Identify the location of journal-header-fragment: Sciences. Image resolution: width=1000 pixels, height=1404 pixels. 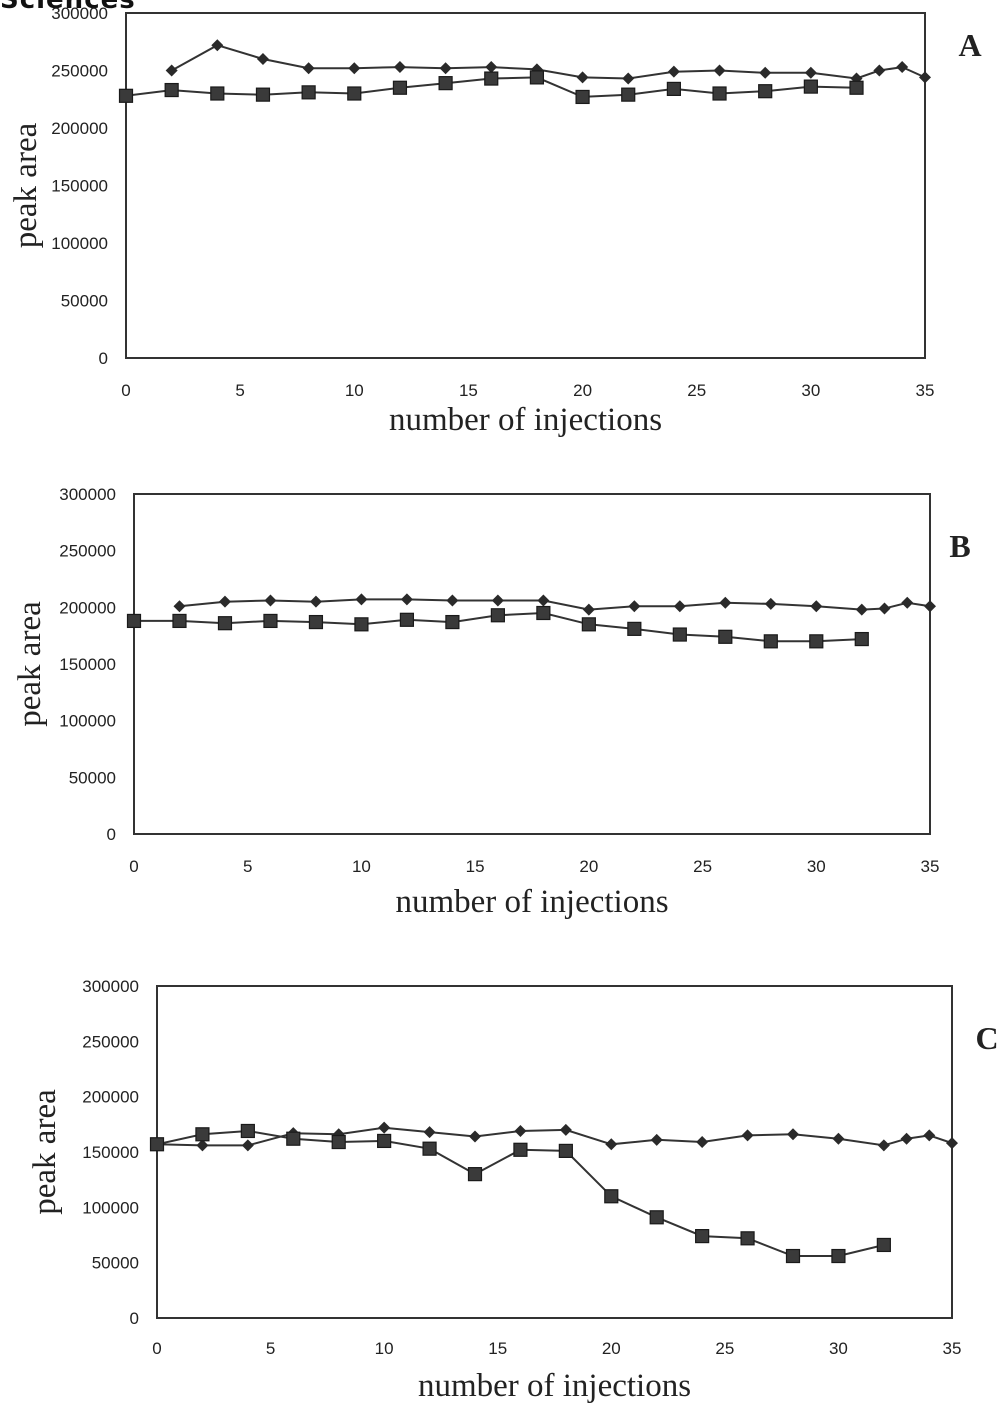
(68, 5).